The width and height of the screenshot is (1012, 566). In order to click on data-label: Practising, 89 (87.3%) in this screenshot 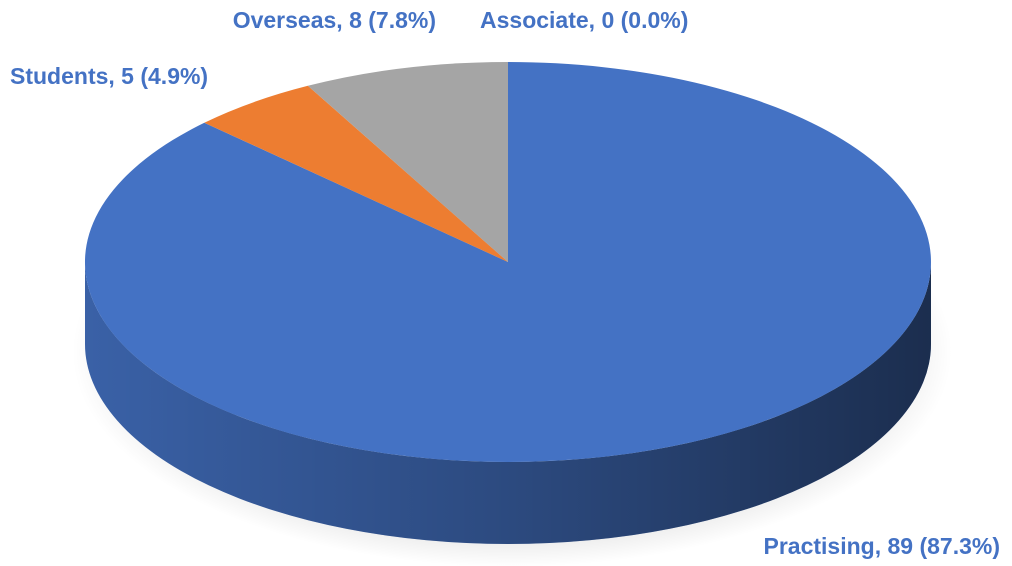, I will do `click(882, 546)`.